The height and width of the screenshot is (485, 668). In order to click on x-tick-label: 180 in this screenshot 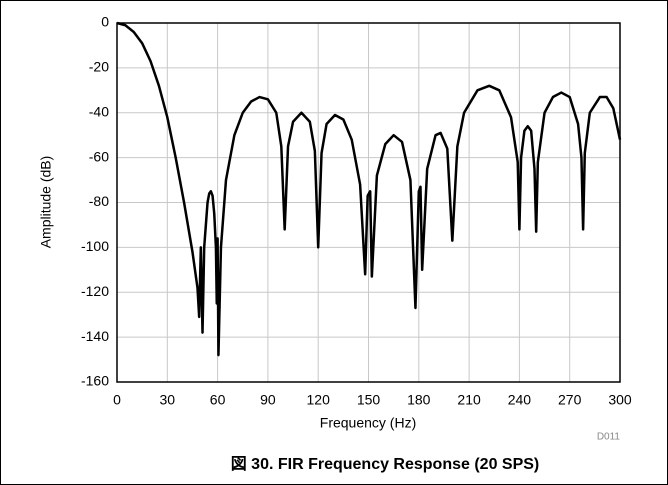, I will do `click(419, 400)`.